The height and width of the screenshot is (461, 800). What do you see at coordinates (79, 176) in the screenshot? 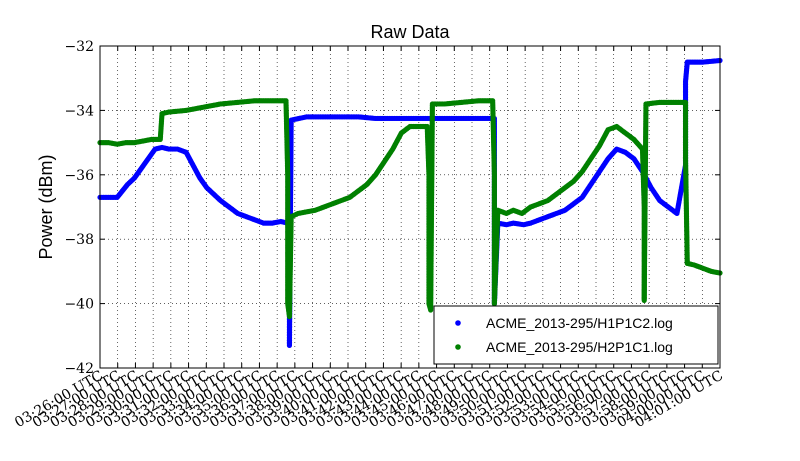
I see `y-tick-label: −36` at bounding box center [79, 176].